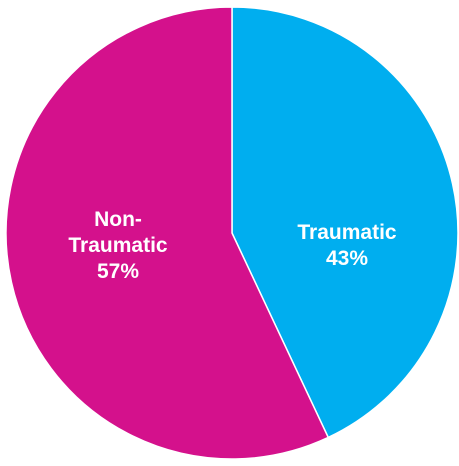  Describe the element at coordinates (346, 246) in the screenshot. I see `slice-label-traumatic: Traumatic 43%` at that location.